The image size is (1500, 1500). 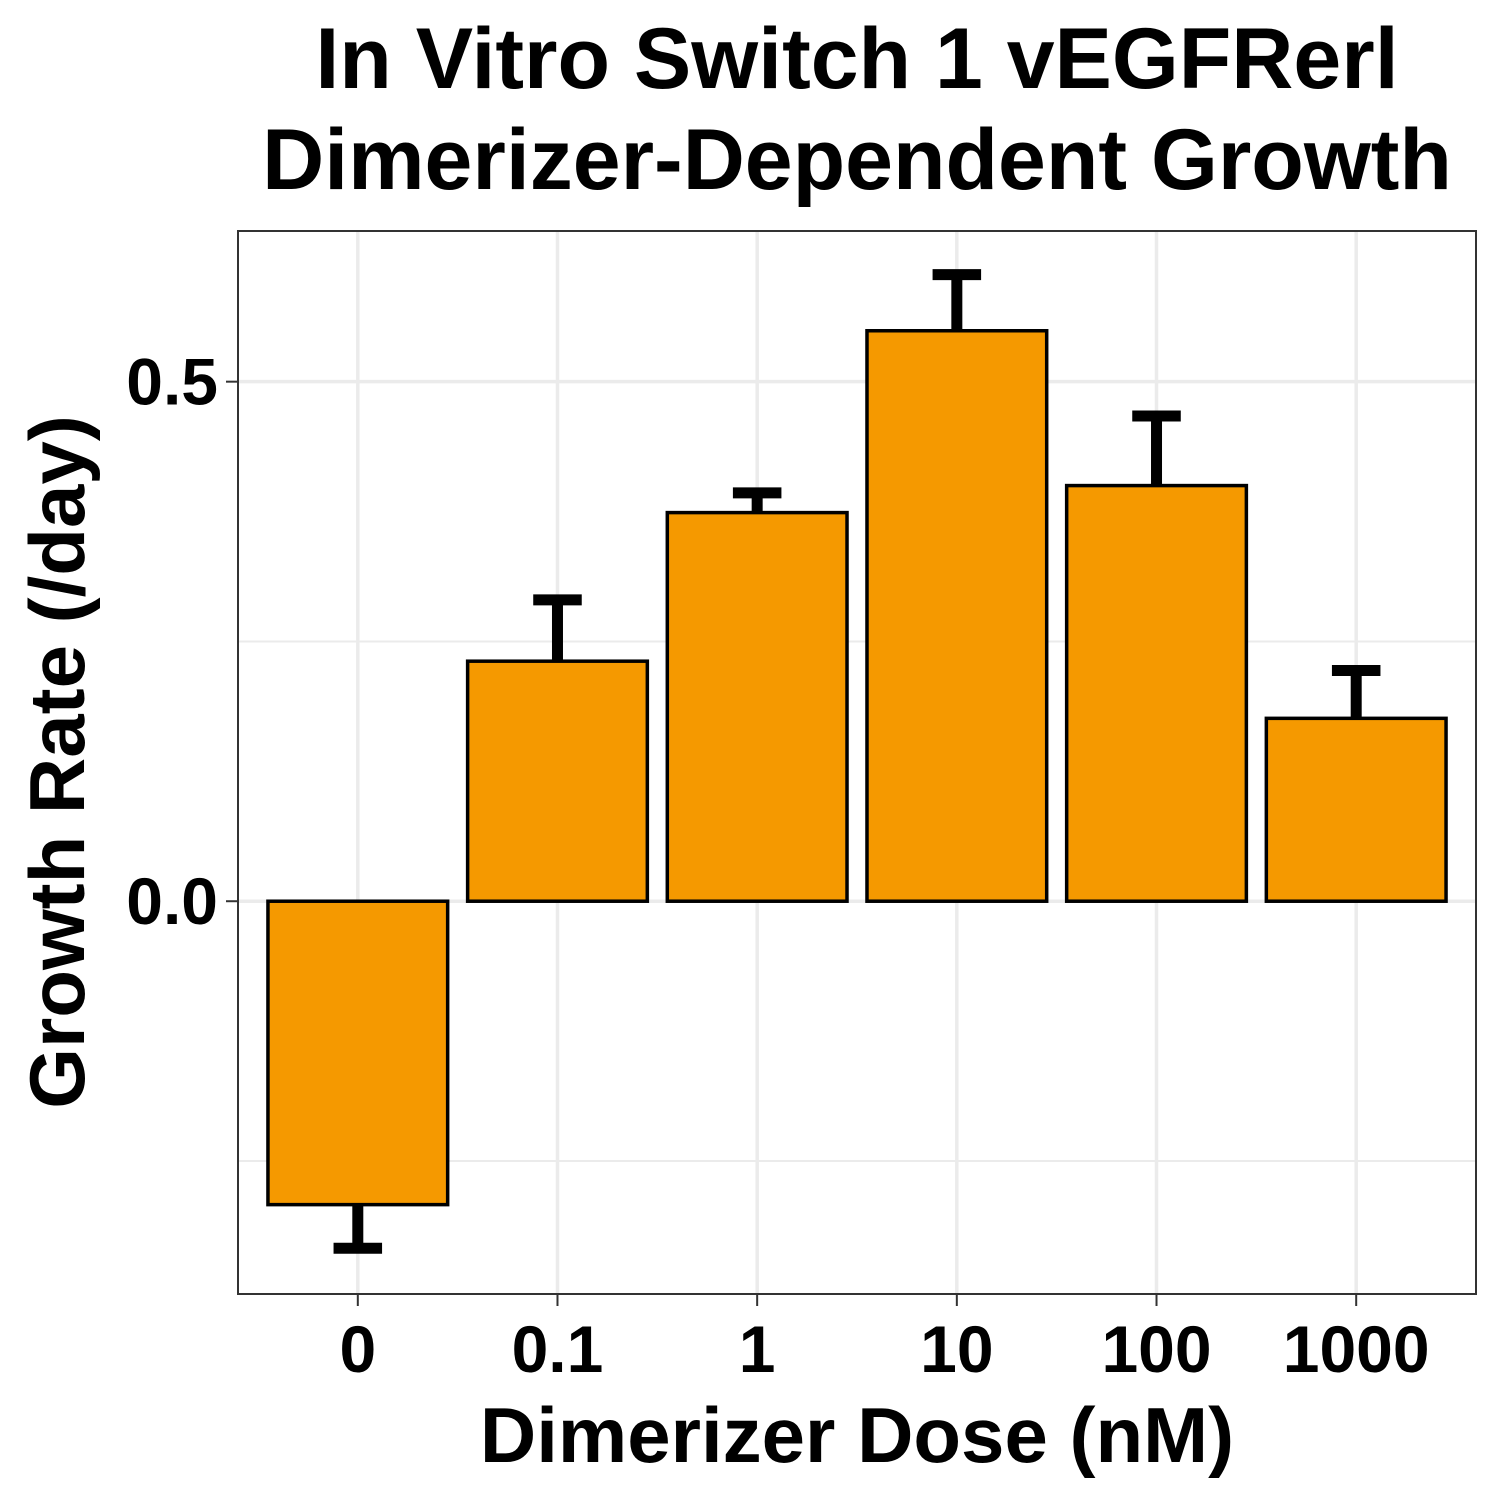 I want to click on y-tick-label: 0.5, so click(x=172, y=382).